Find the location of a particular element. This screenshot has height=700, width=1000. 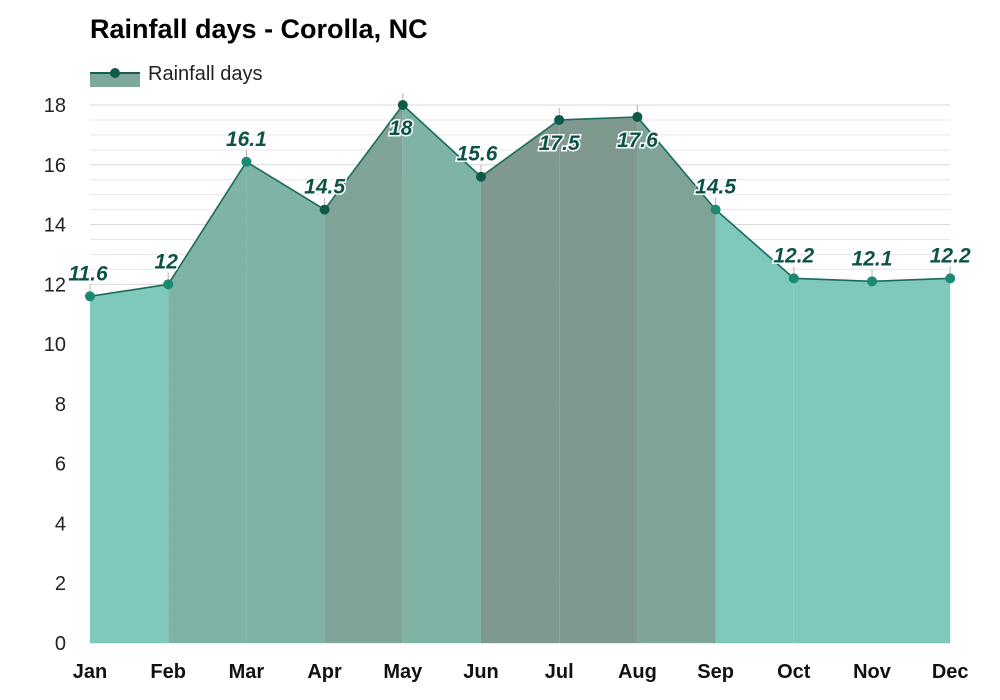

area-band-jun is located at coordinates (520, 381).